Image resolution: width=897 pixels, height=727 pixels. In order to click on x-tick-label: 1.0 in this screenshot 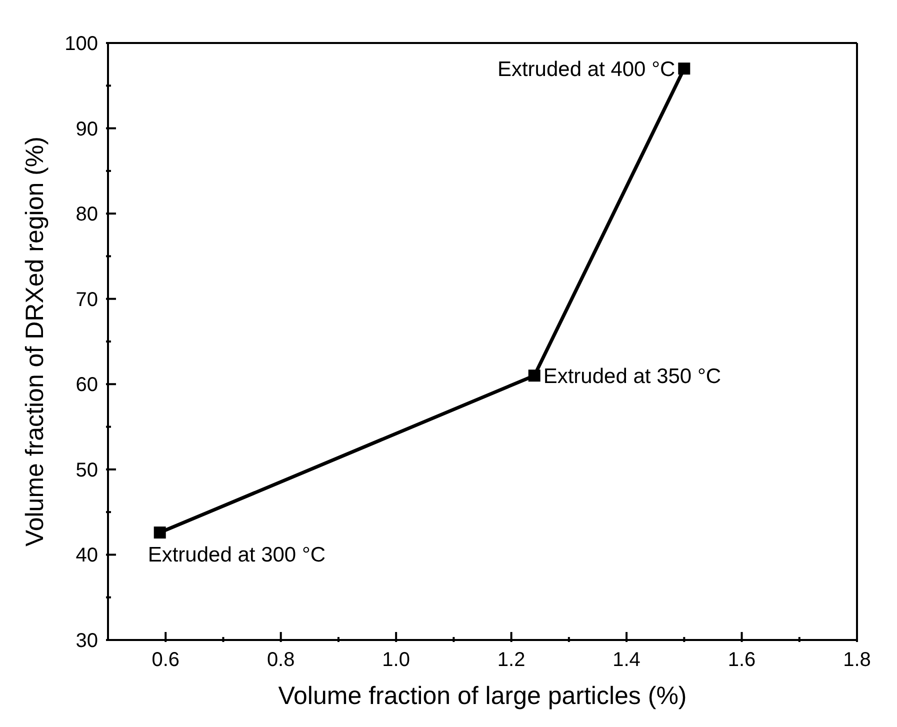, I will do `click(396, 660)`.